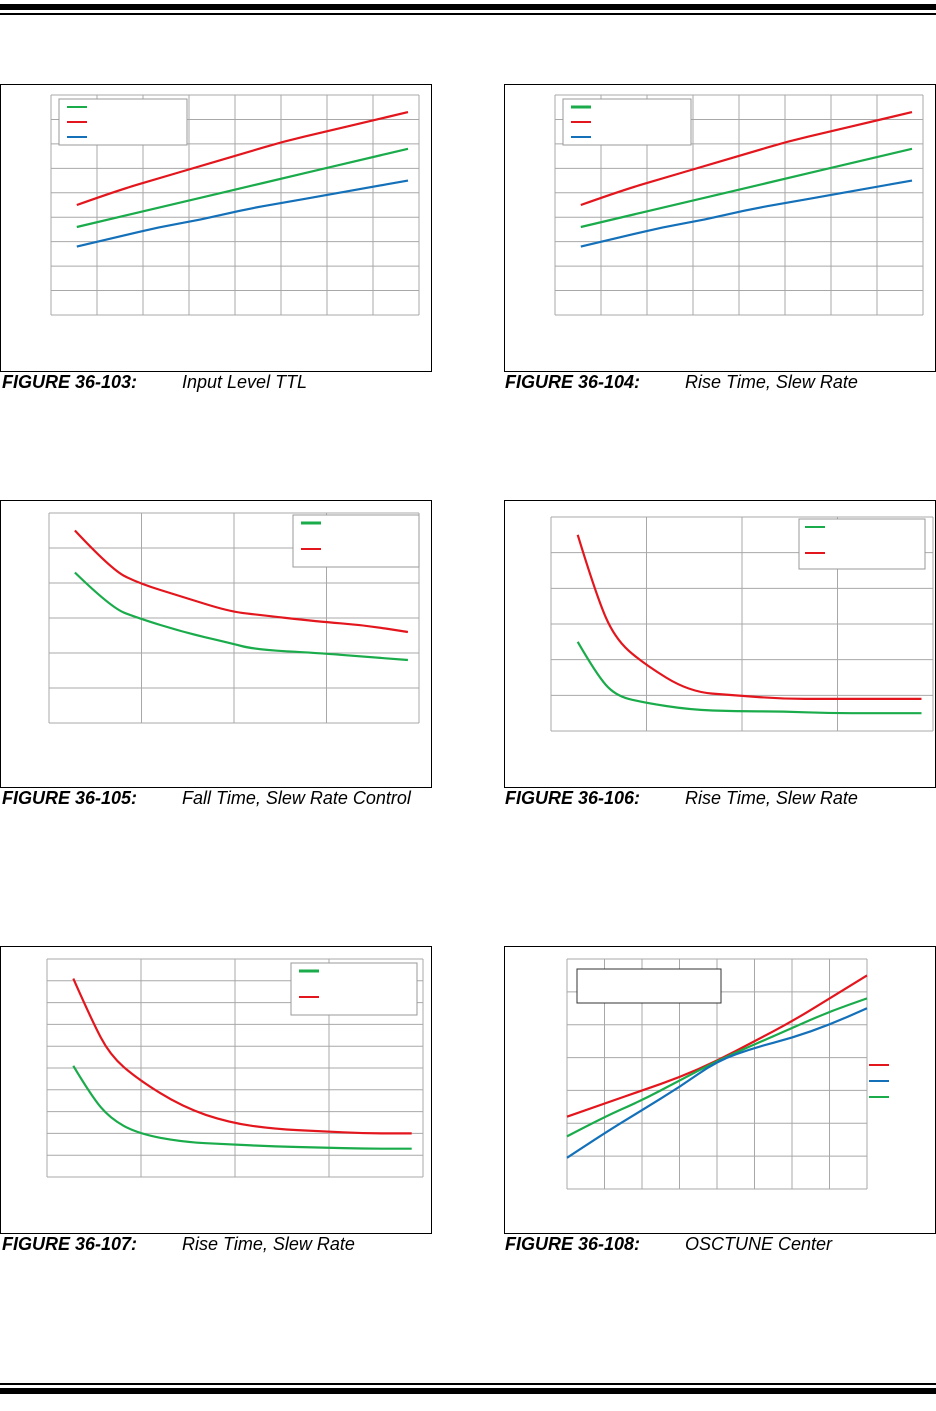  I want to click on figure-caption-104: FIGURE 36-104: Rise Time, Slew Rate, so click(681, 382).